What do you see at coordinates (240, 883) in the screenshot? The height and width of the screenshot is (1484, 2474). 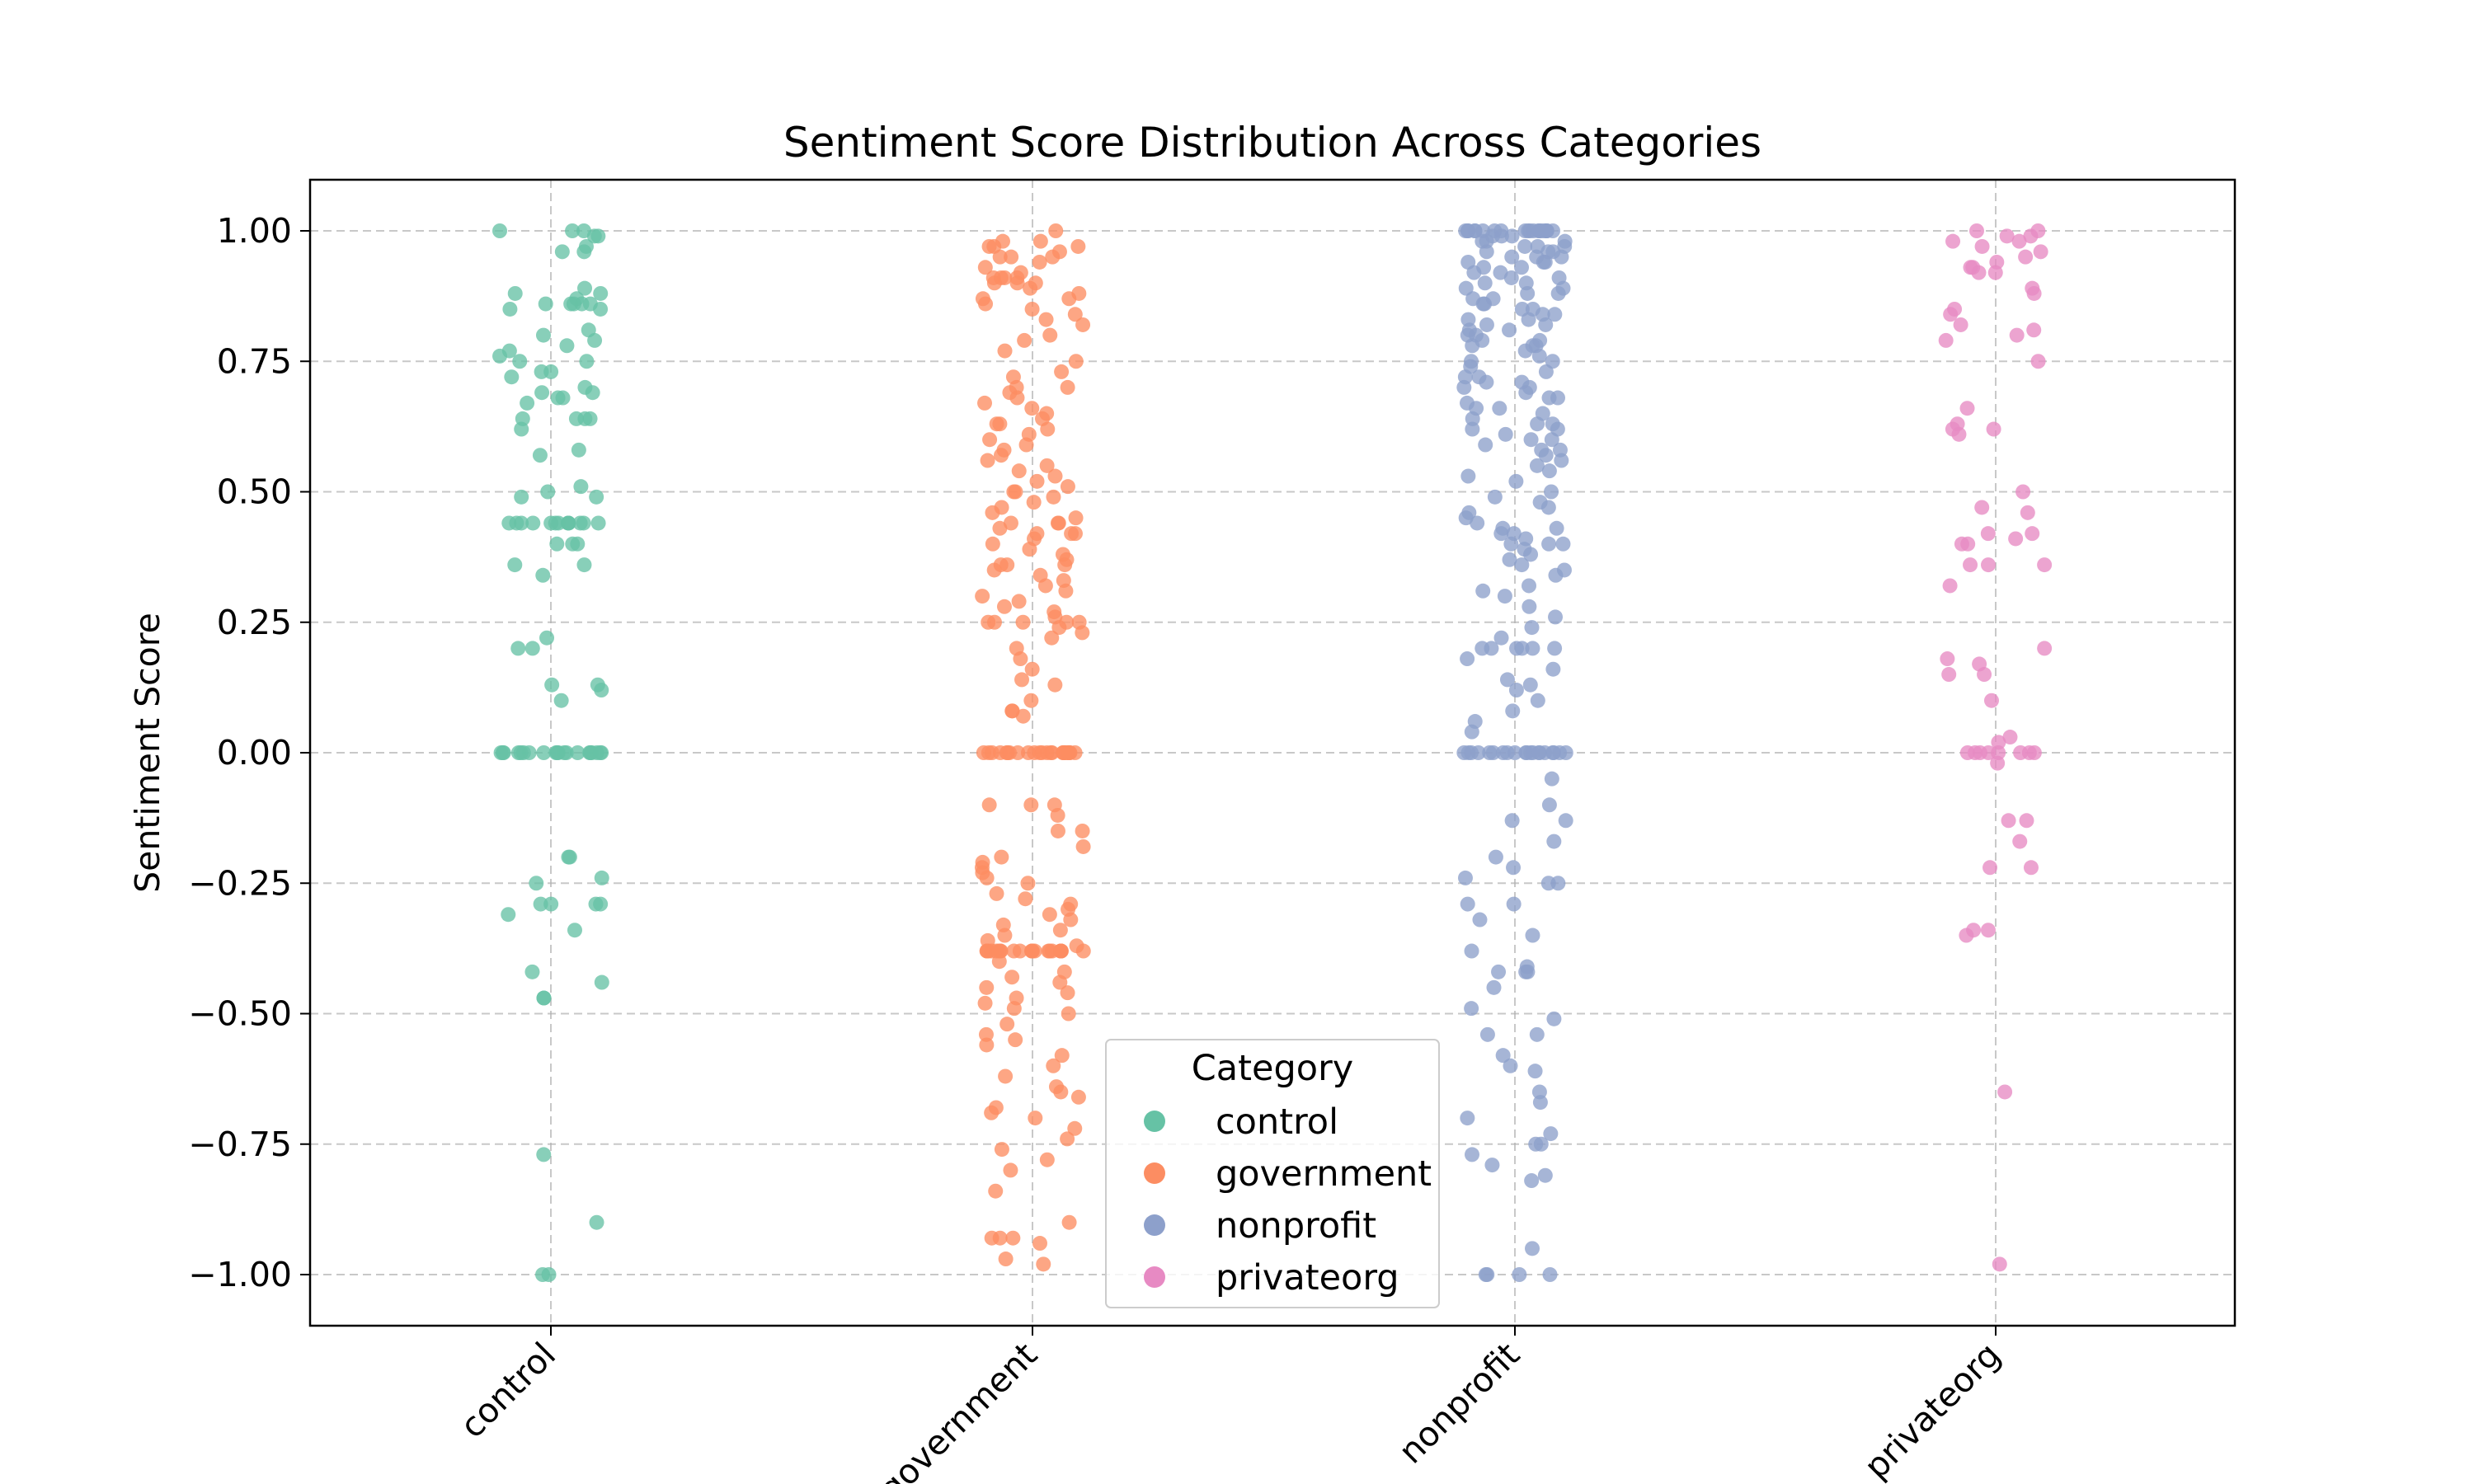 I see `y-tick-label: −0.25` at bounding box center [240, 883].